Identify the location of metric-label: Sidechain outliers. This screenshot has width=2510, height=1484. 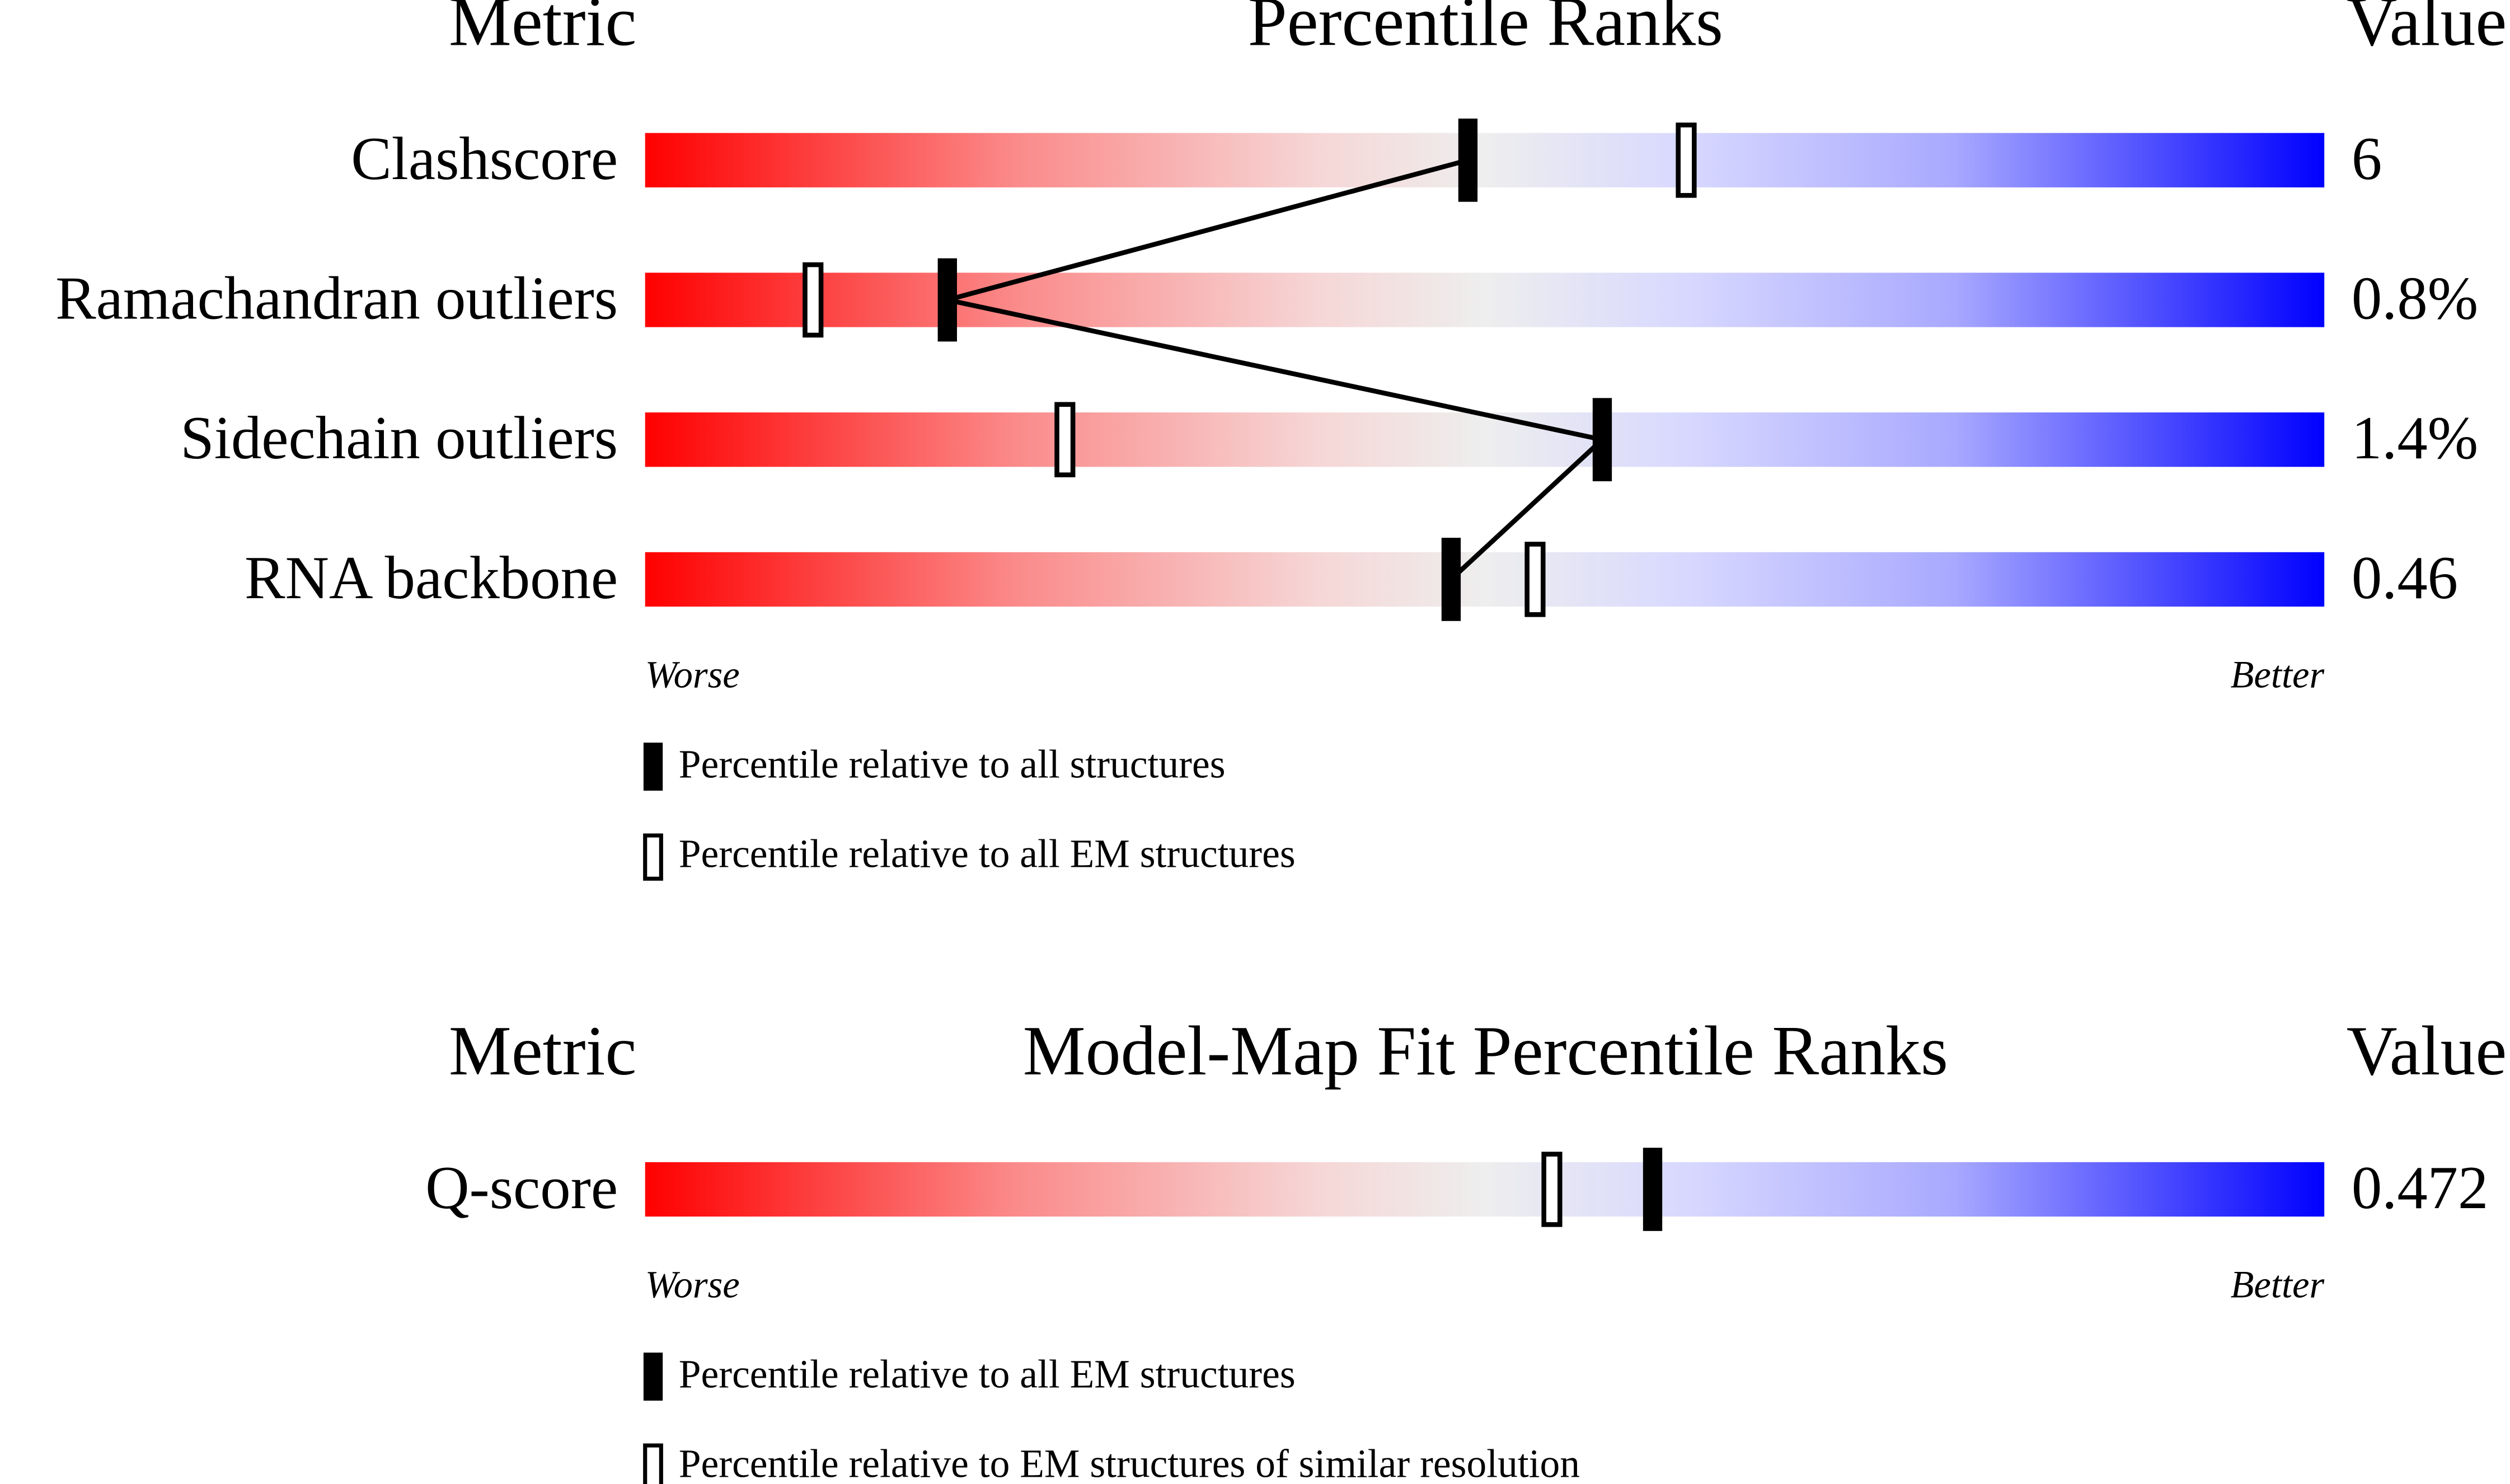
(399, 438).